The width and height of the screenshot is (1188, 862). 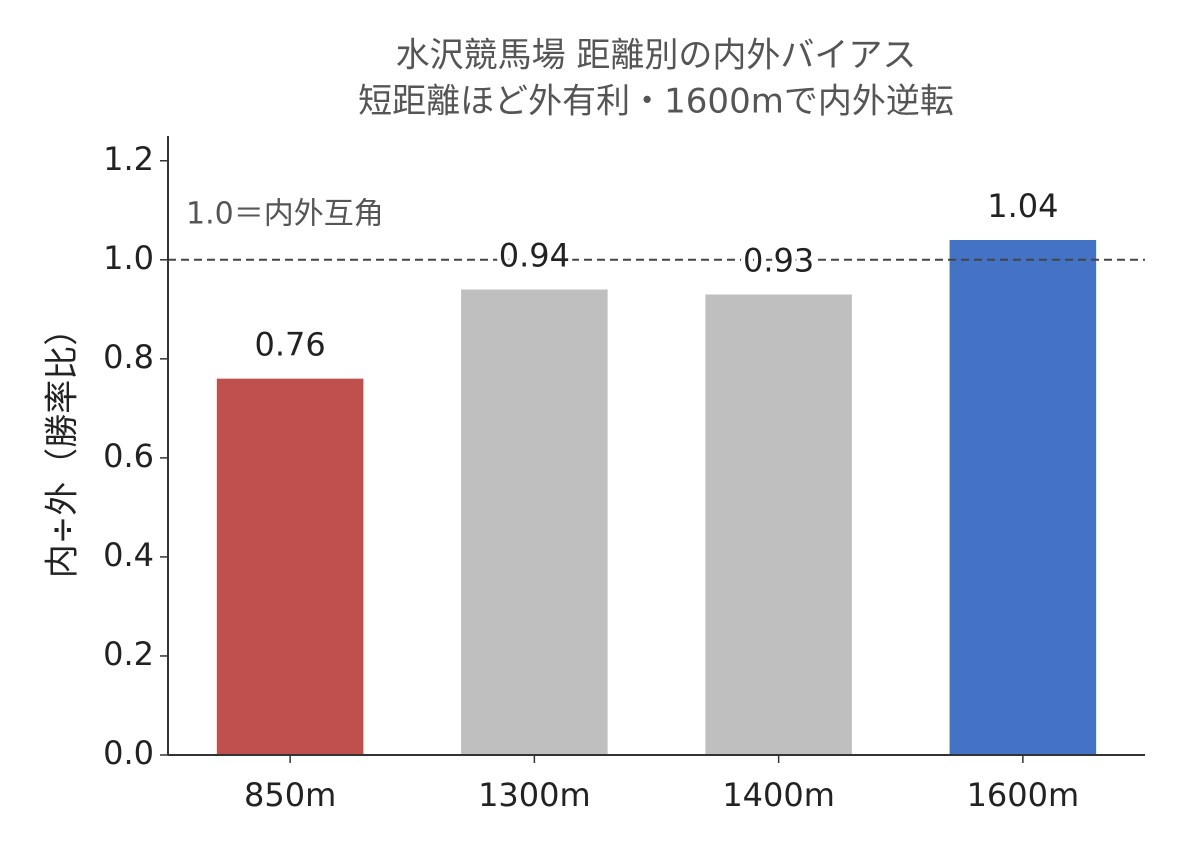 What do you see at coordinates (128, 753) in the screenshot?
I see `y-tick-label: 0.0` at bounding box center [128, 753].